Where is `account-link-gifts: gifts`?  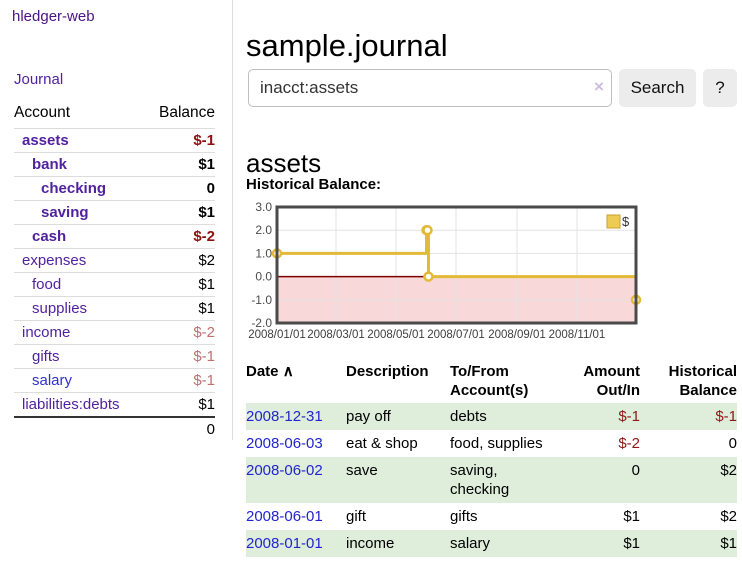 account-link-gifts: gifts is located at coordinates (46, 356).